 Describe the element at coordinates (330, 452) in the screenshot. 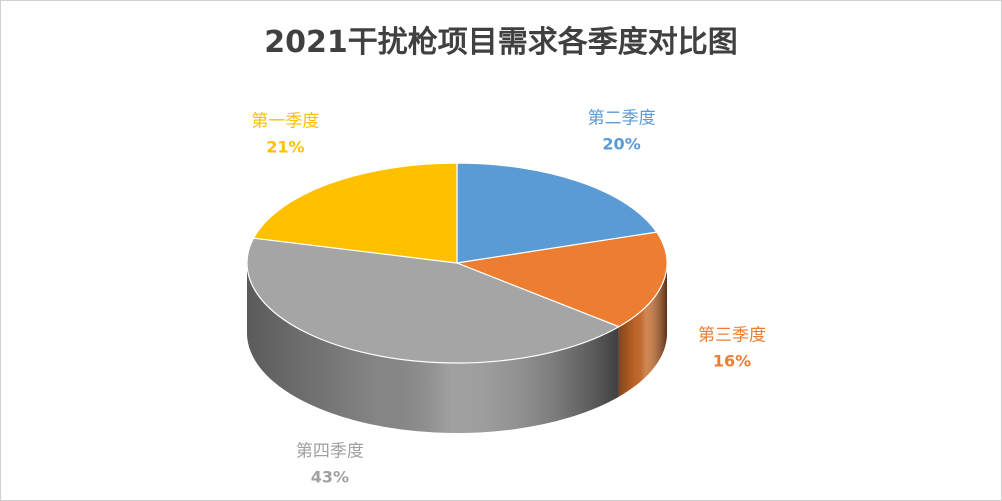

I see `label-name-4: 第四季度` at that location.